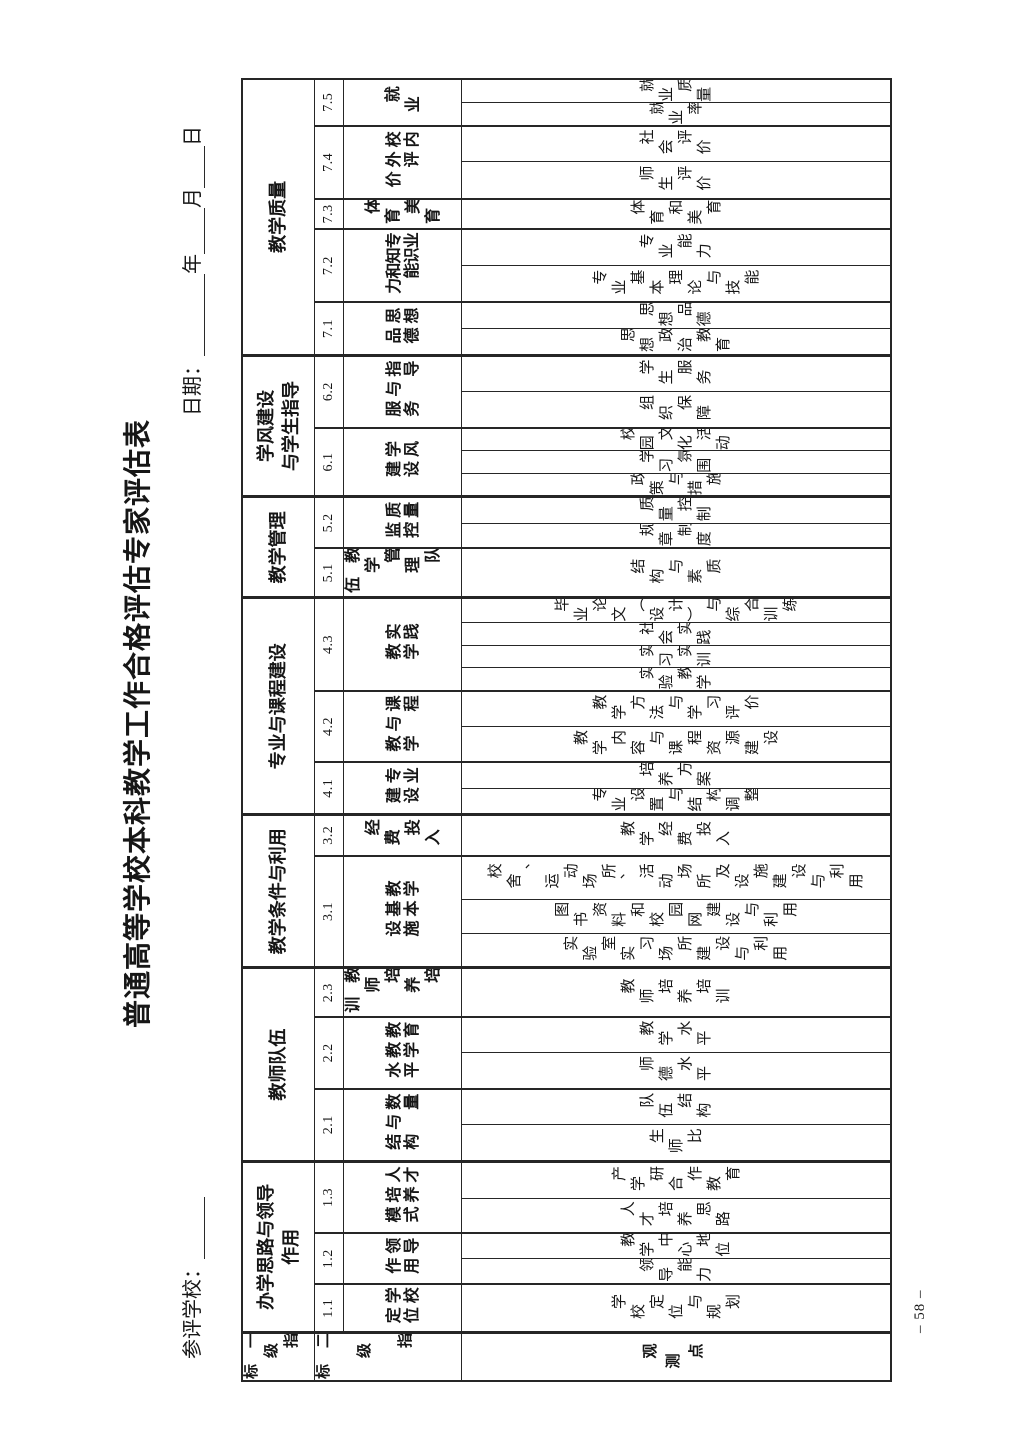  Describe the element at coordinates (676, 143) in the screenshot. I see `obs-cell: 社会评价` at that location.